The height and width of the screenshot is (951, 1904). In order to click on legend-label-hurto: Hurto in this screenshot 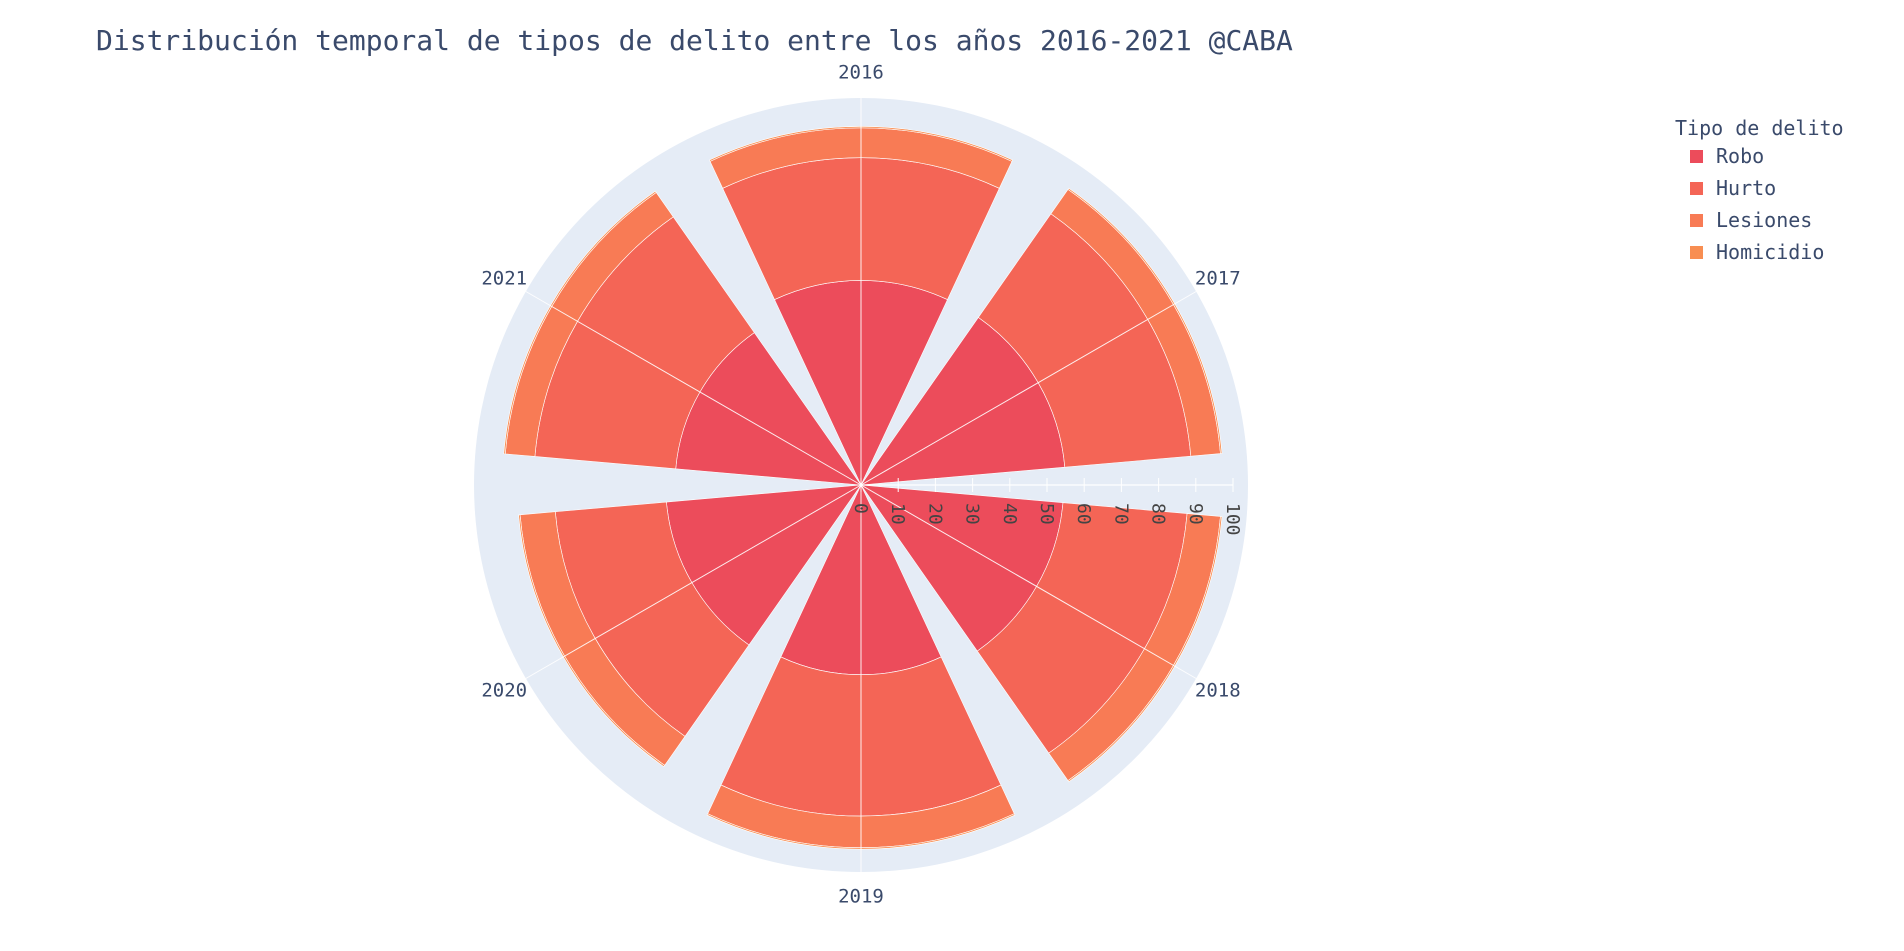, I will do `click(1746, 188)`.